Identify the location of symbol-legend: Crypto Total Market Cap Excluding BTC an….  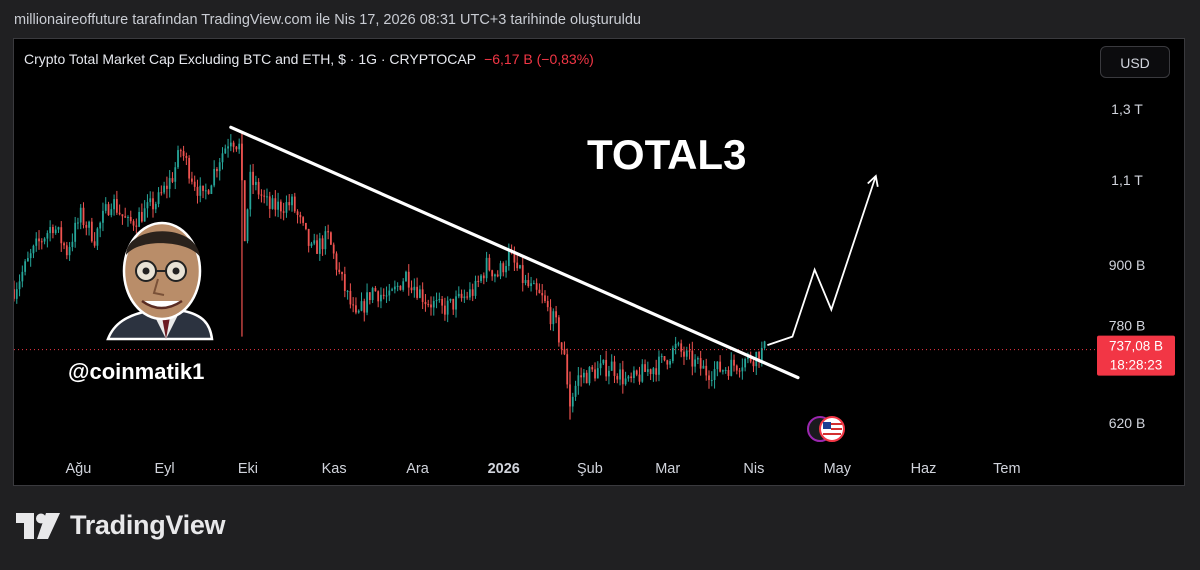
(309, 59).